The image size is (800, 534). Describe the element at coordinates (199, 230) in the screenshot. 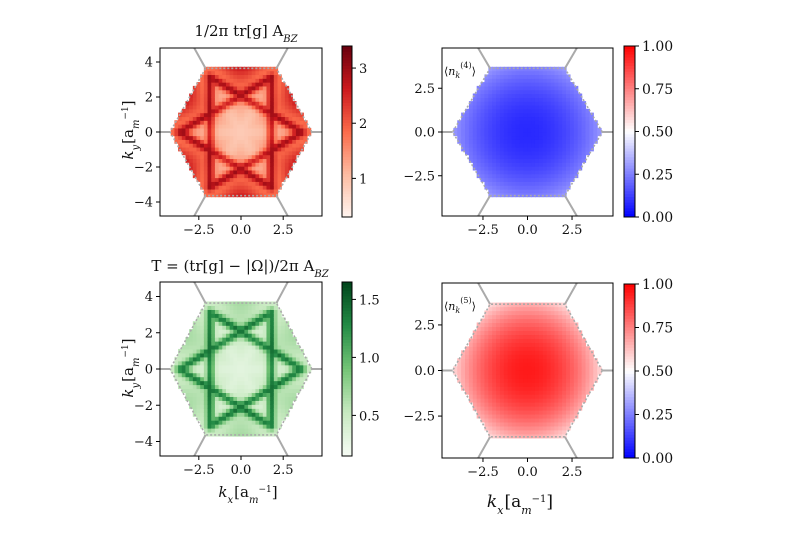

I see `x-tick-label: −2.5` at that location.